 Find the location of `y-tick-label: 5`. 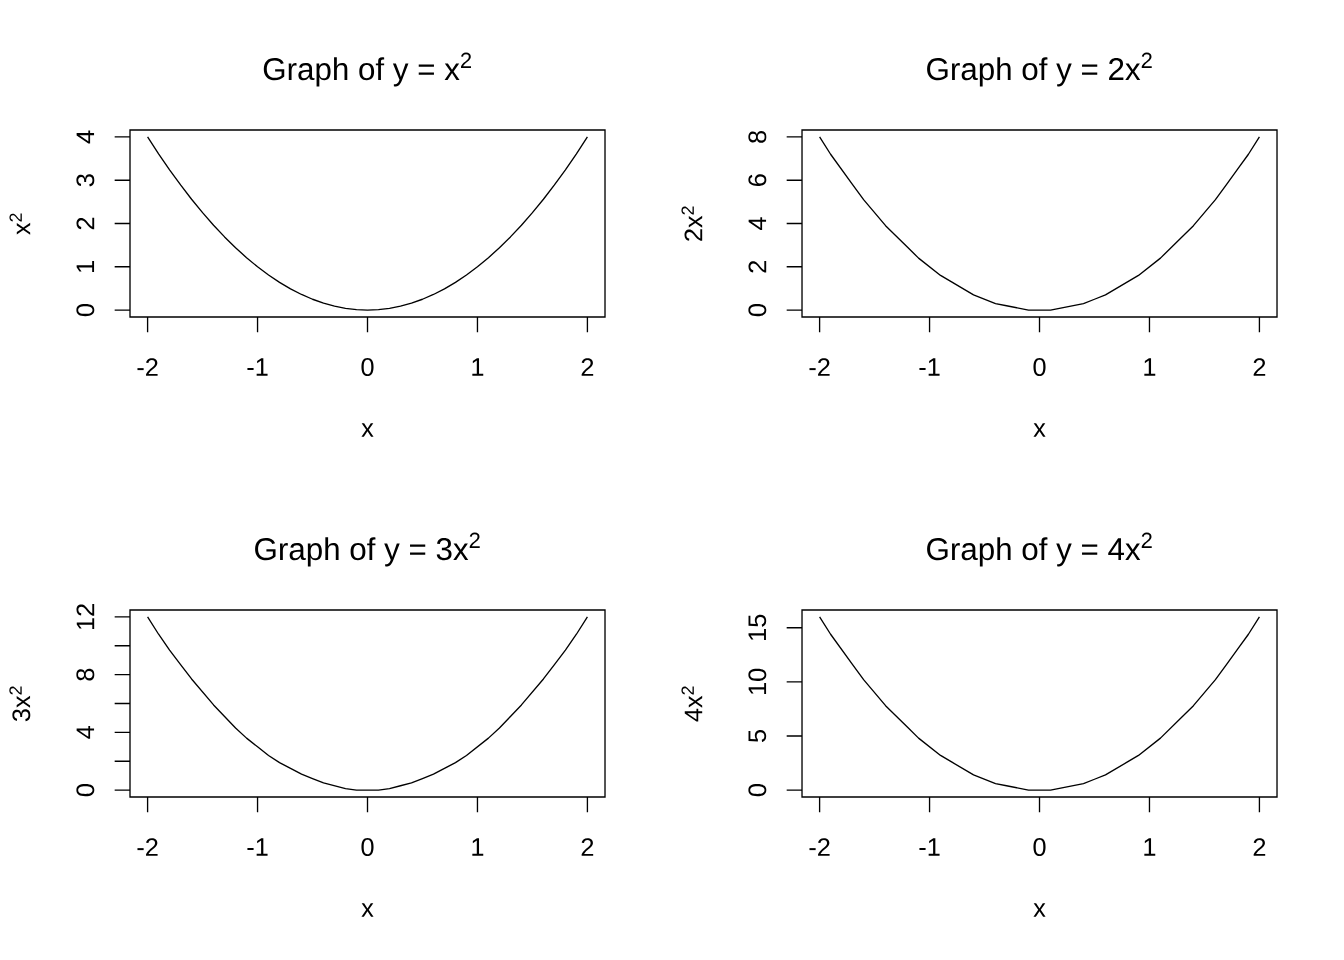

y-tick-label: 5 is located at coordinates (757, 735).